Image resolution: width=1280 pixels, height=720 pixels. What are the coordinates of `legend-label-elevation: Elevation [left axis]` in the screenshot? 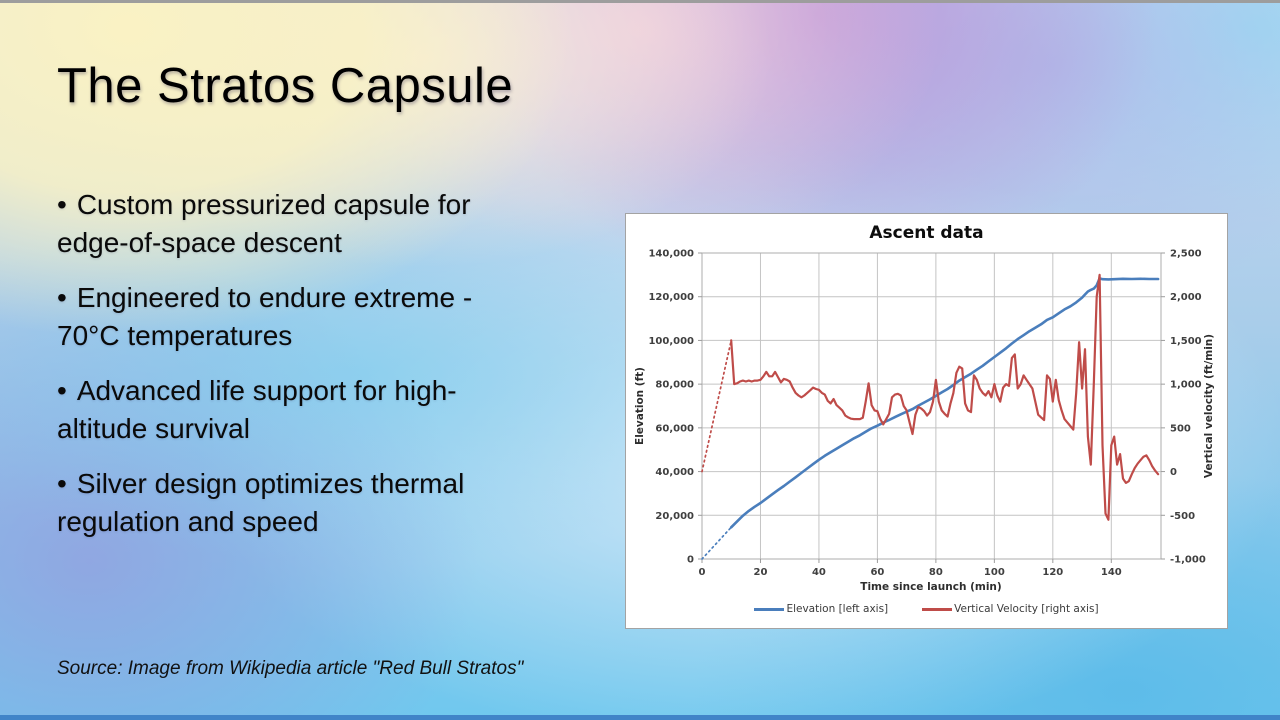 It's located at (837, 609).